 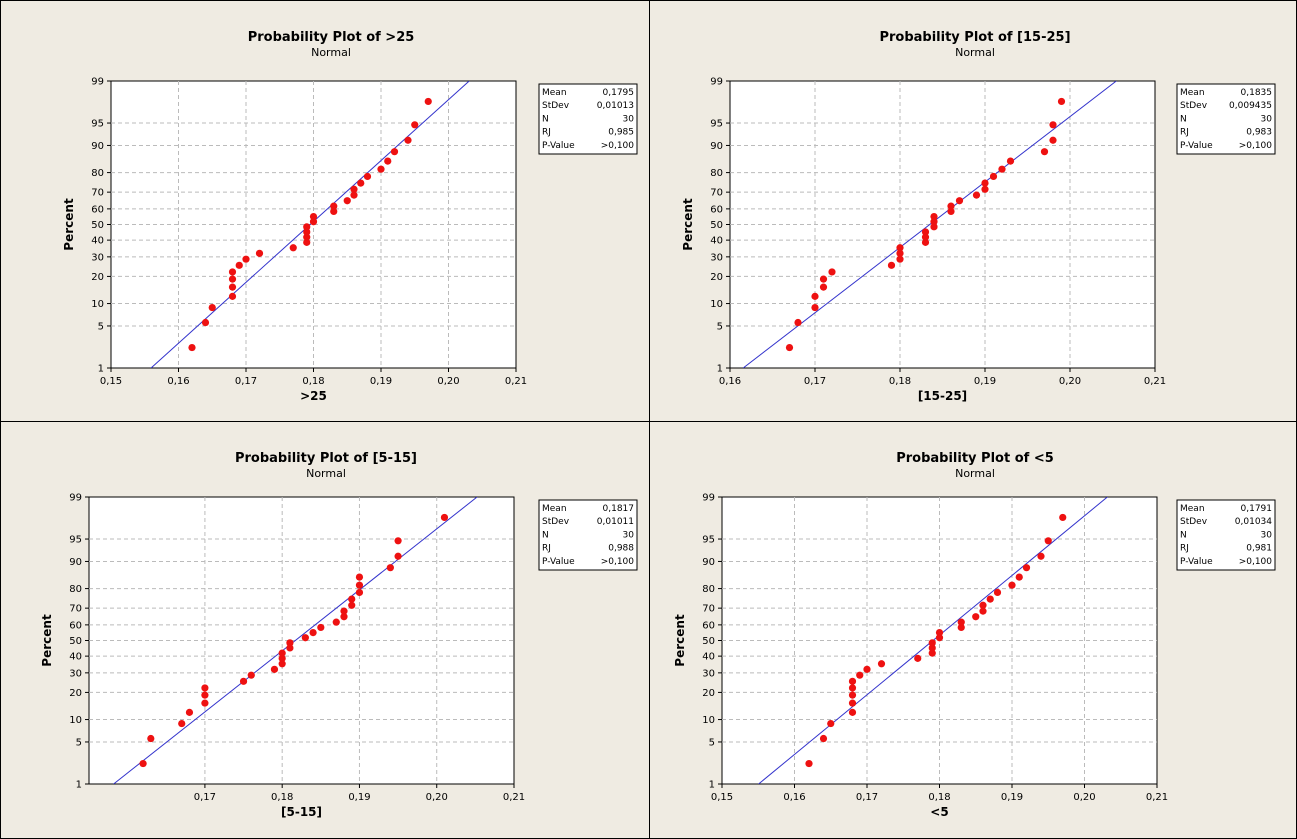 I want to click on stat-value: 0,1817, so click(x=619, y=509).